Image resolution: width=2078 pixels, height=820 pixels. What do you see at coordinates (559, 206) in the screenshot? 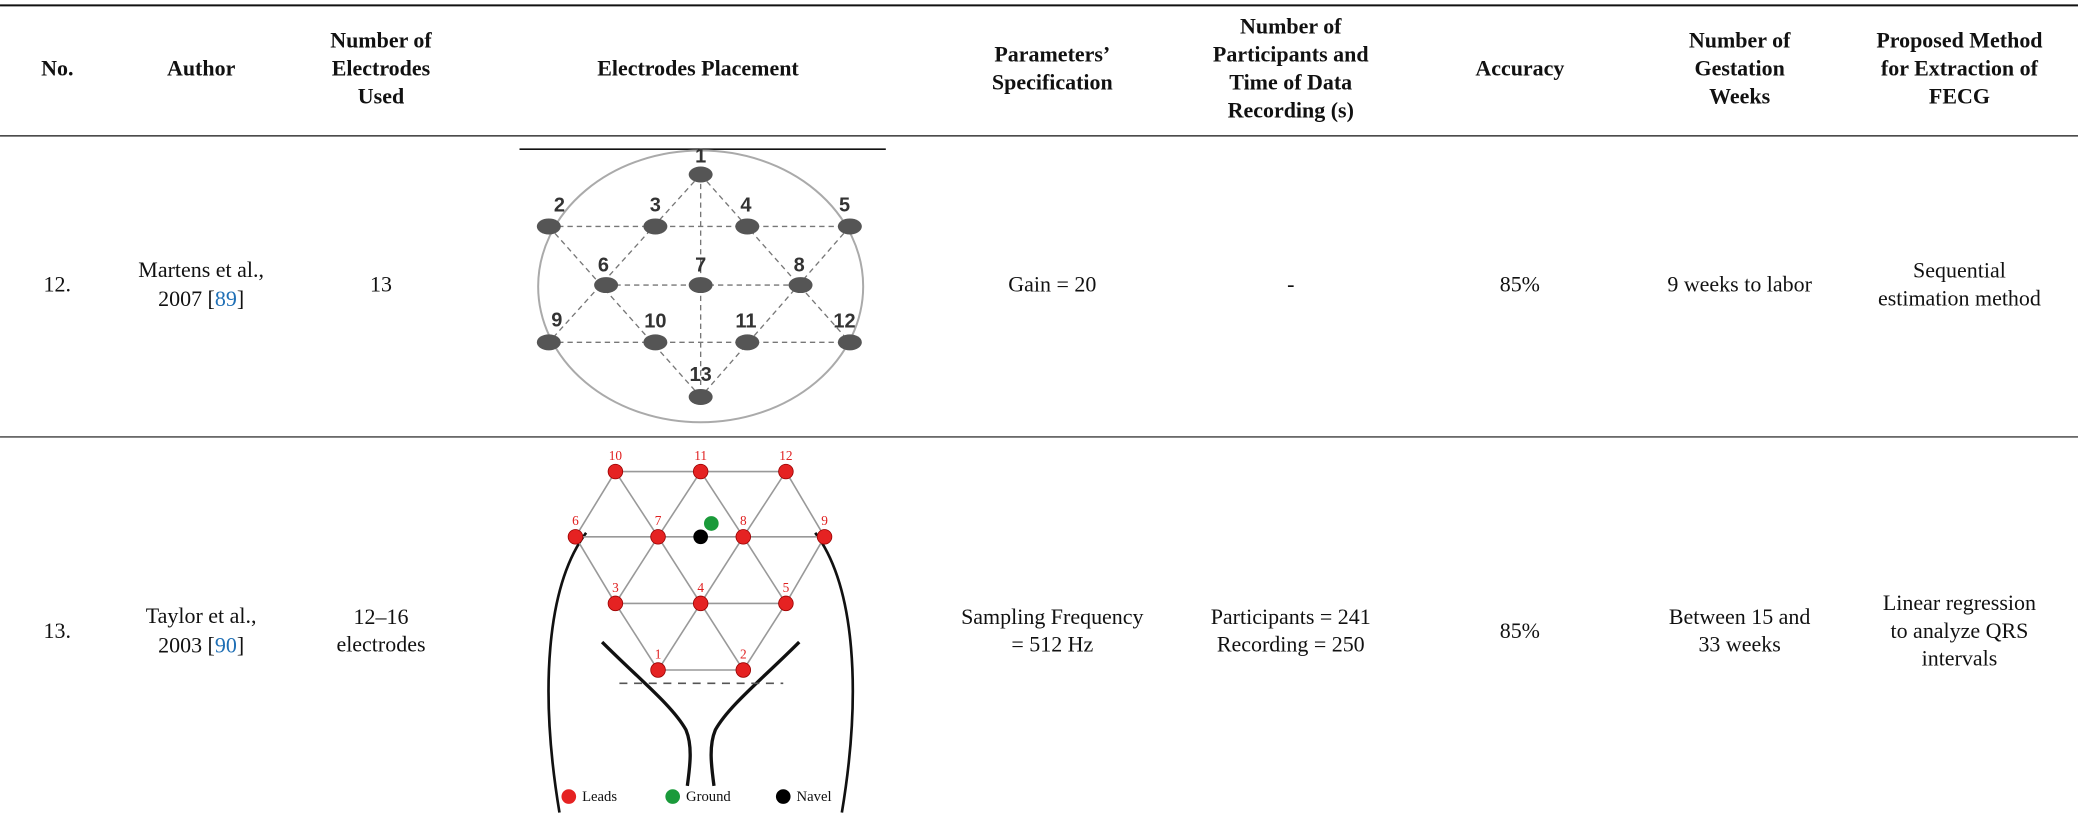
I see `electrode-label: 2` at bounding box center [559, 206].